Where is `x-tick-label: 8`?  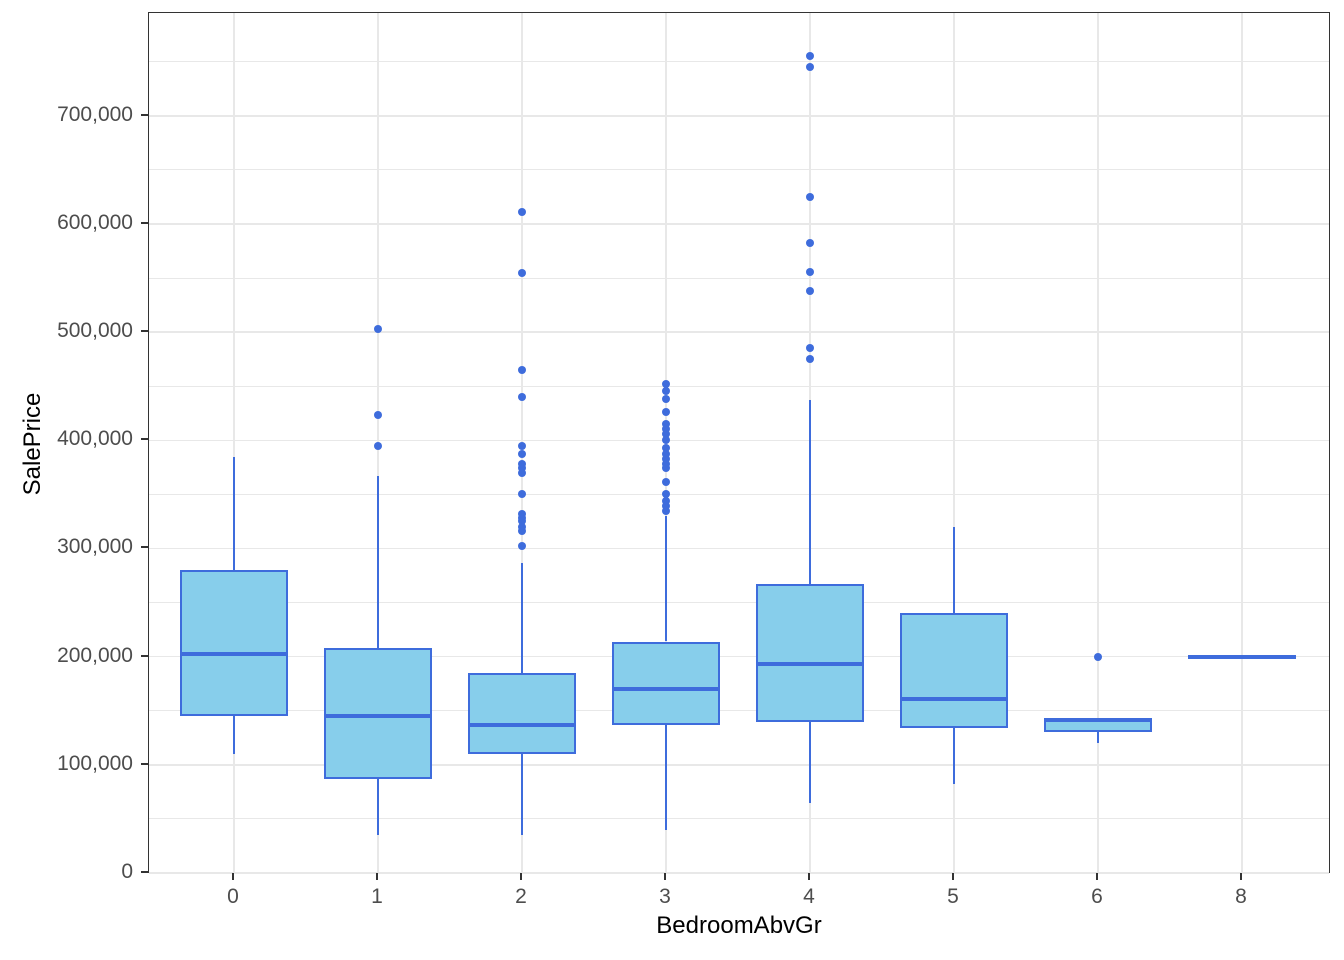 x-tick-label: 8 is located at coordinates (1241, 896).